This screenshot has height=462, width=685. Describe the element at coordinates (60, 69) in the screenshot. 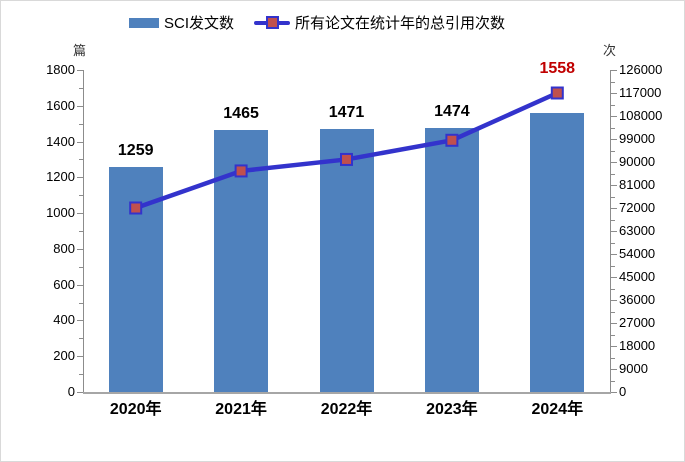

I see `left-axis-tick-label: 1800` at that location.